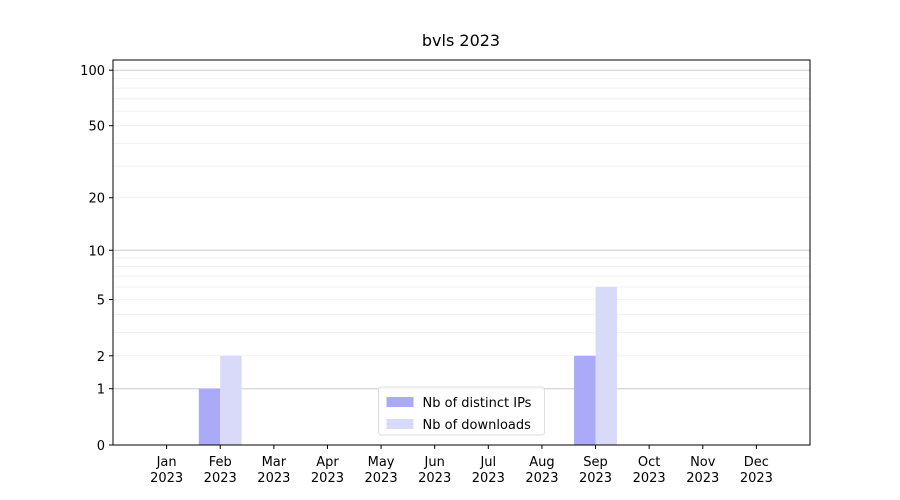 This screenshot has height=500, width=900. I want to click on y-tick-label: 0, so click(101, 446).